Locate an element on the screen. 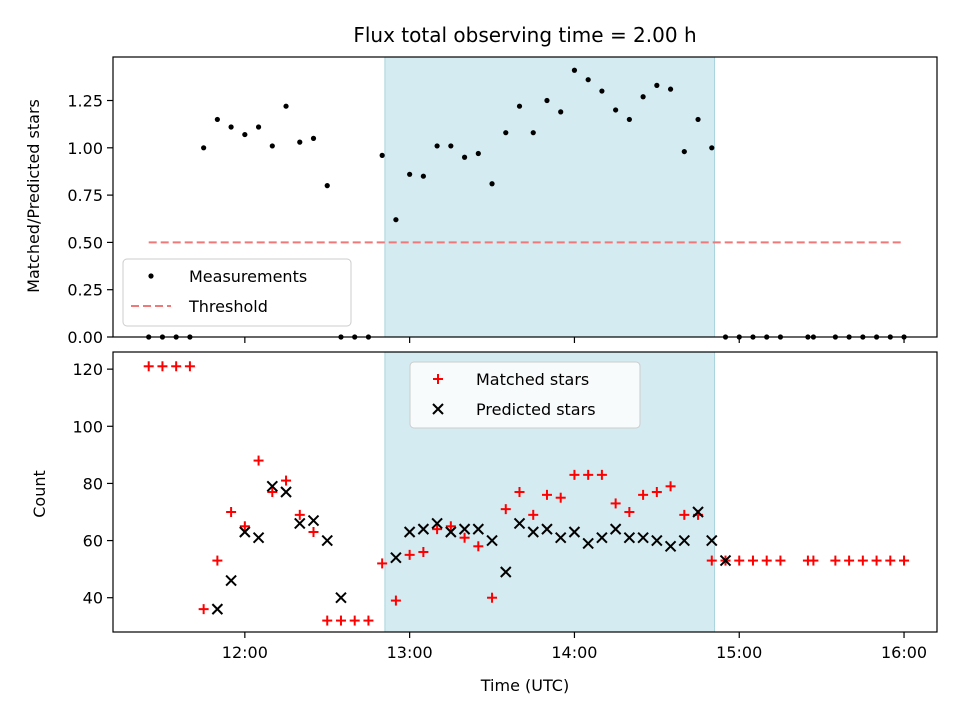  y-tick-label: 40 is located at coordinates (93, 598).